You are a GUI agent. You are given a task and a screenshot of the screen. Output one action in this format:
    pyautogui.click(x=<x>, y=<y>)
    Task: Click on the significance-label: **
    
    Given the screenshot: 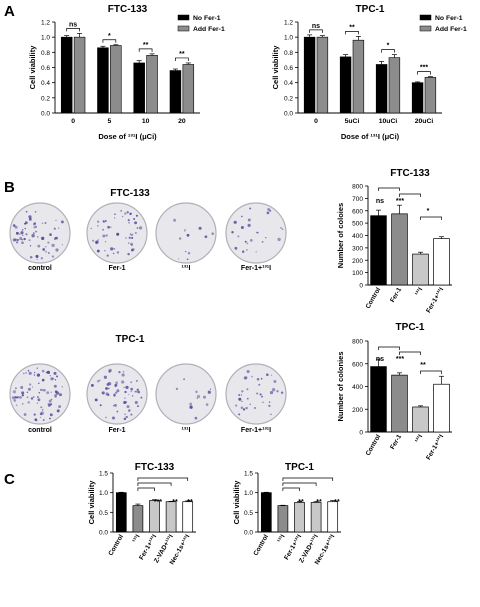 What is the action you would take?
    pyautogui.click(x=301, y=502)
    